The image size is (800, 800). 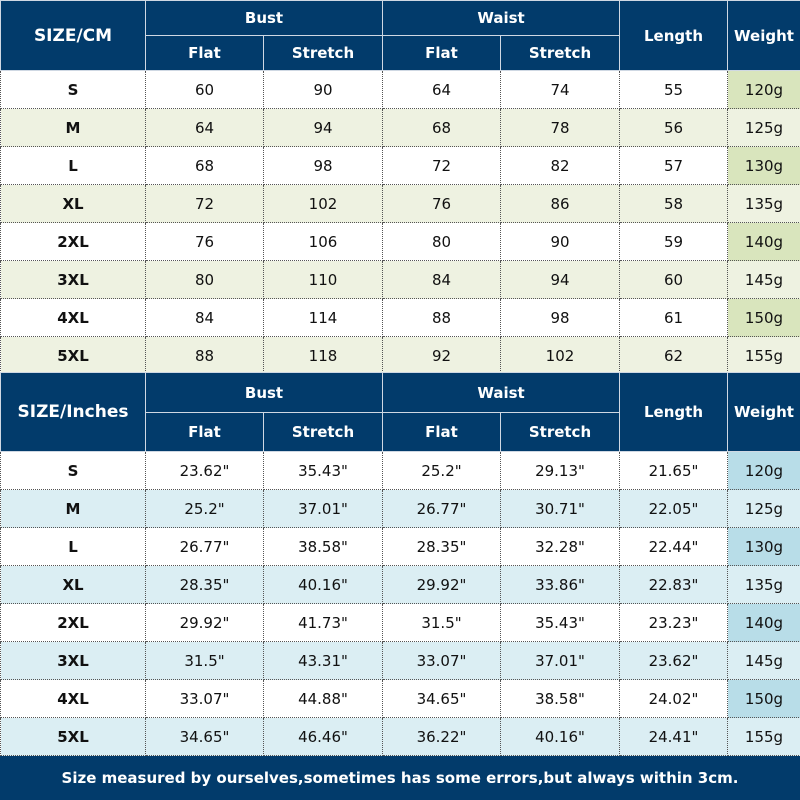 I want to click on length-cell: 59, so click(x=673, y=241).